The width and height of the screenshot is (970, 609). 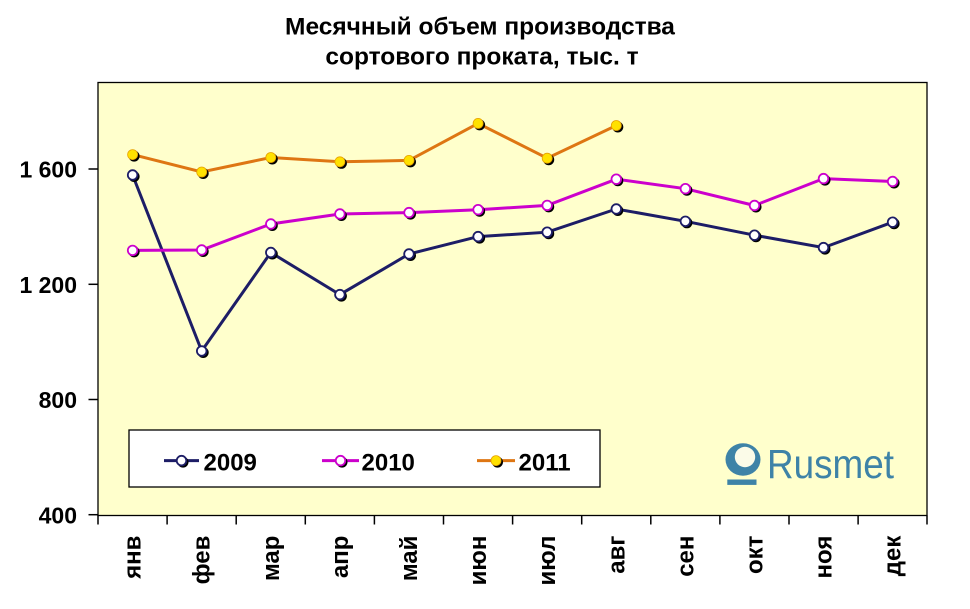 I want to click on svg-text: Месячный объем производства, so click(x=480, y=27).